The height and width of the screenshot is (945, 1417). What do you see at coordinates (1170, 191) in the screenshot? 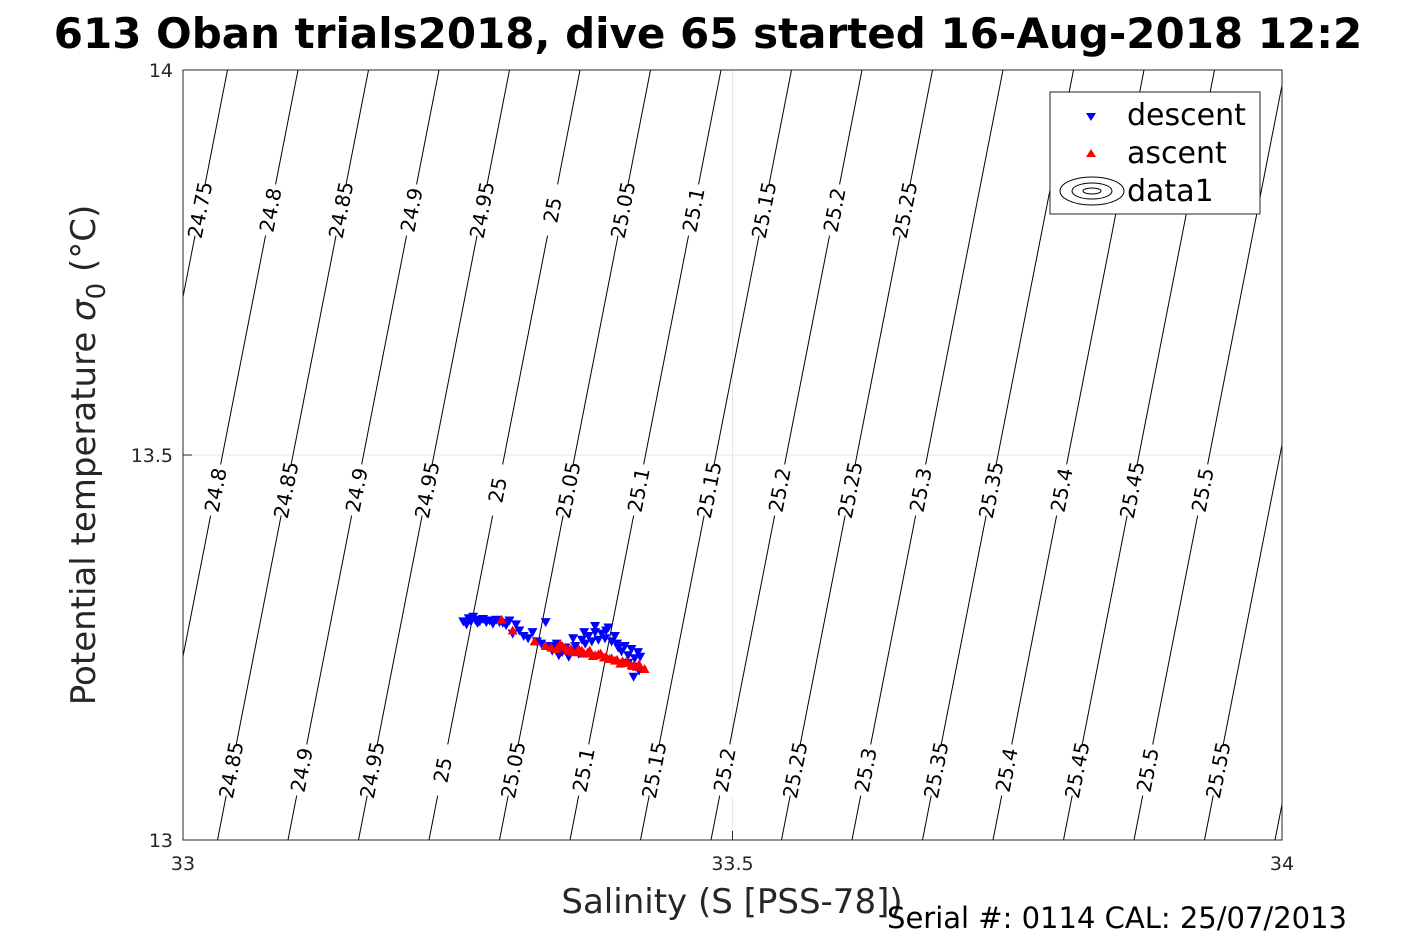
I see `legend-data1-label: data1` at bounding box center [1170, 191].